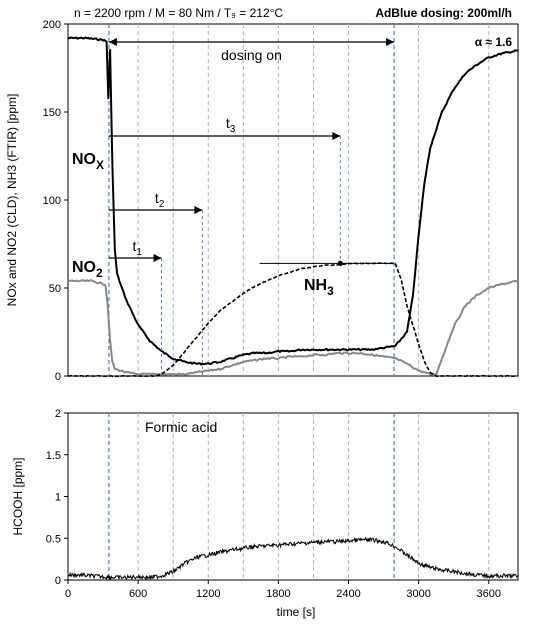  I want to click on hcooh-x-ticks: 0 600 1200 1800 2400 3000 3600, so click(283, 590).